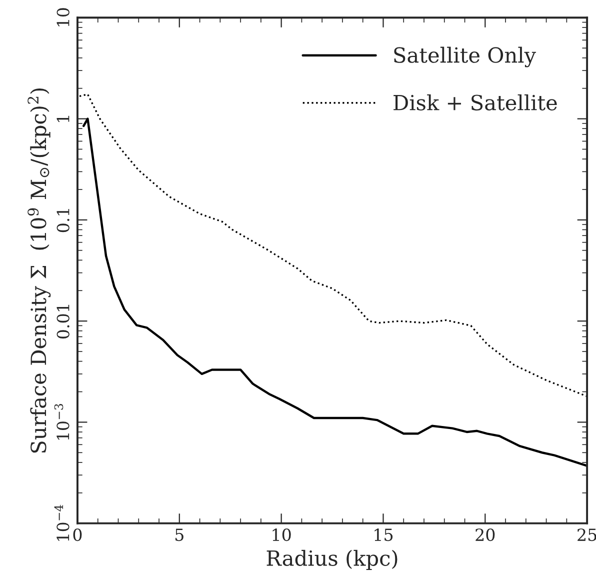  I want to click on x-tick-label: 0, so click(77, 535).